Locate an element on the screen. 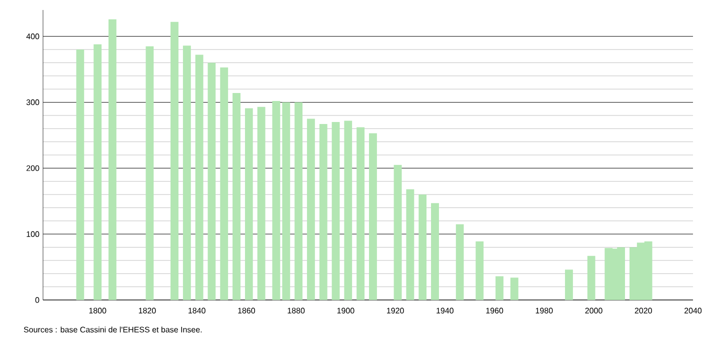 The height and width of the screenshot is (340, 710). x-tick-label: 1820 is located at coordinates (147, 311).